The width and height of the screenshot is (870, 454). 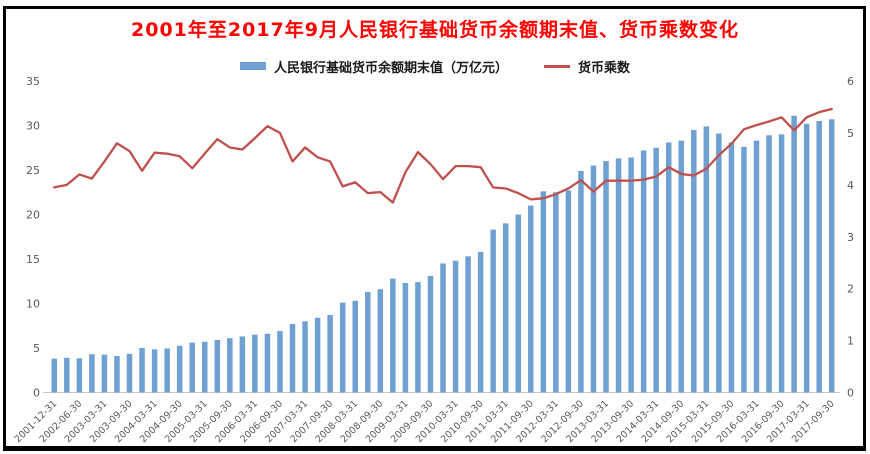 What do you see at coordinates (33, 170) in the screenshot?
I see `left-axis-tick-25: 25` at bounding box center [33, 170].